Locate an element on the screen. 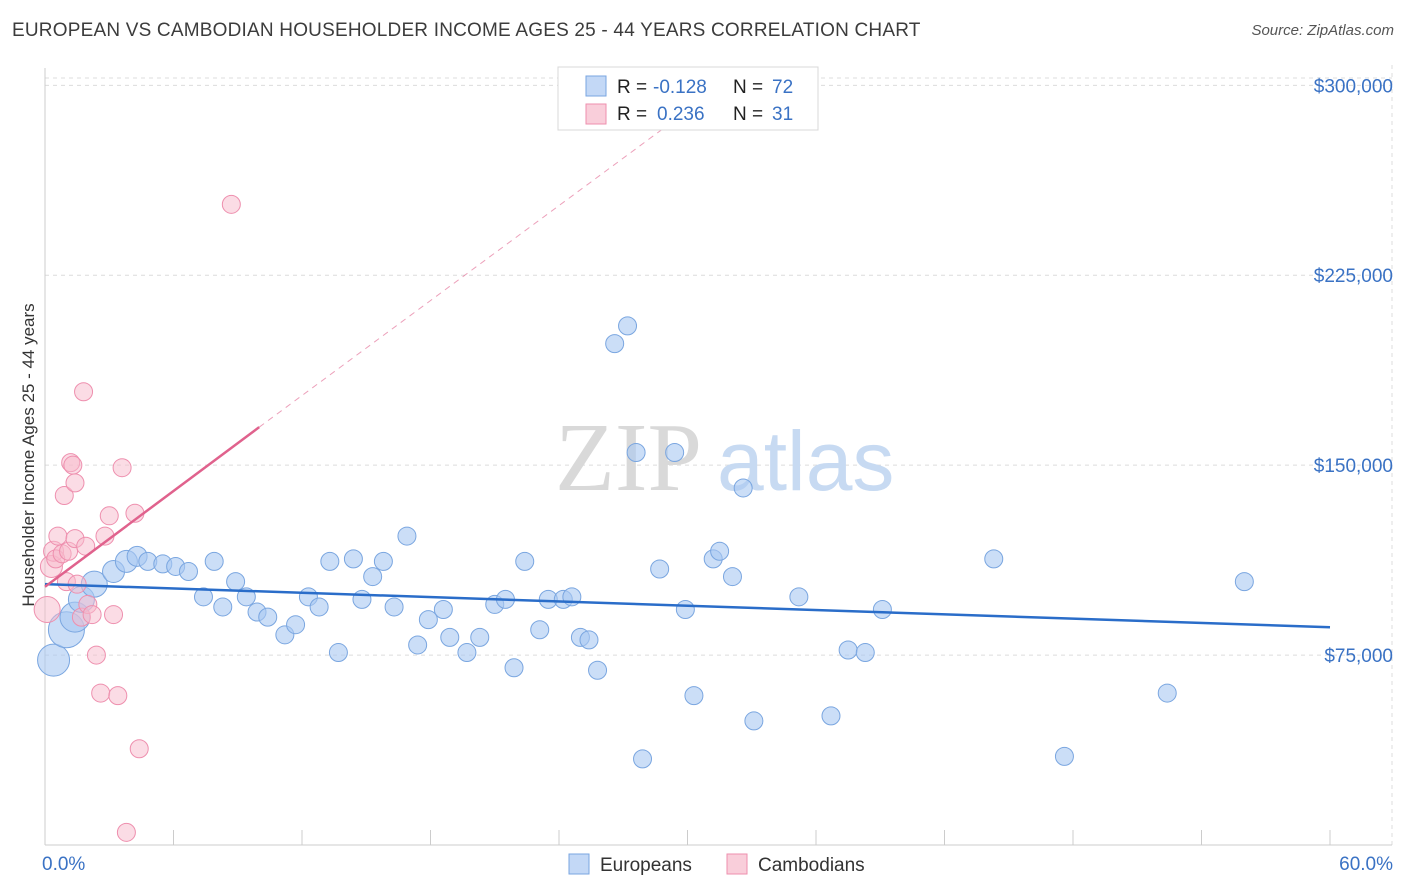 The image size is (1406, 892). y-tick-labels: $75,000 $150,000 $225,000 $300,000 is located at coordinates (1353, 371).